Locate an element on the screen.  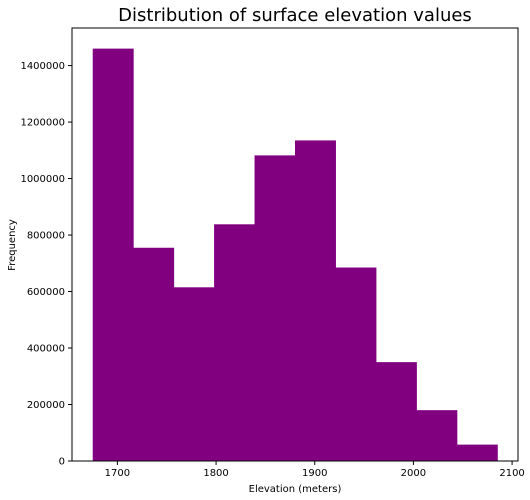
y-tick-label: 0 is located at coordinates (62, 462).